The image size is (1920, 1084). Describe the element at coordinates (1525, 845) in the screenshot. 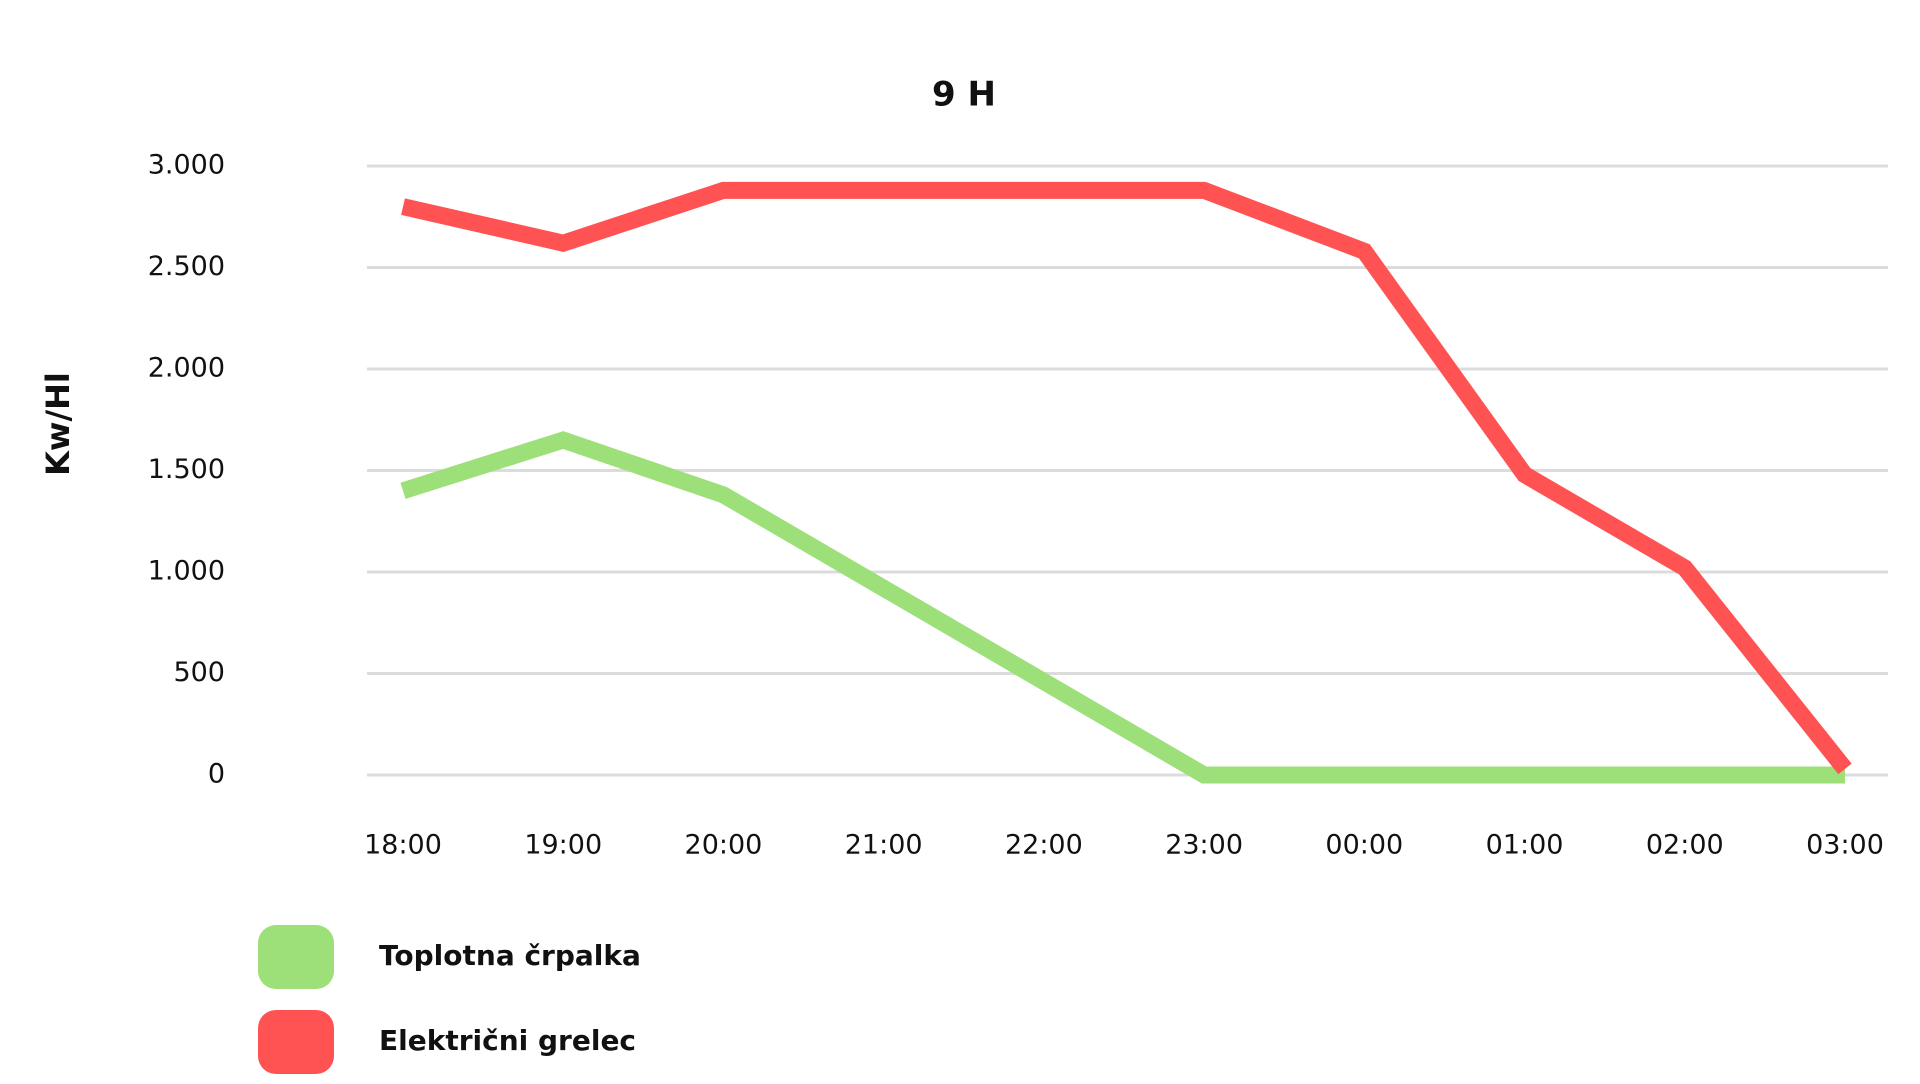

I see `x-tick-label: 01:00` at that location.